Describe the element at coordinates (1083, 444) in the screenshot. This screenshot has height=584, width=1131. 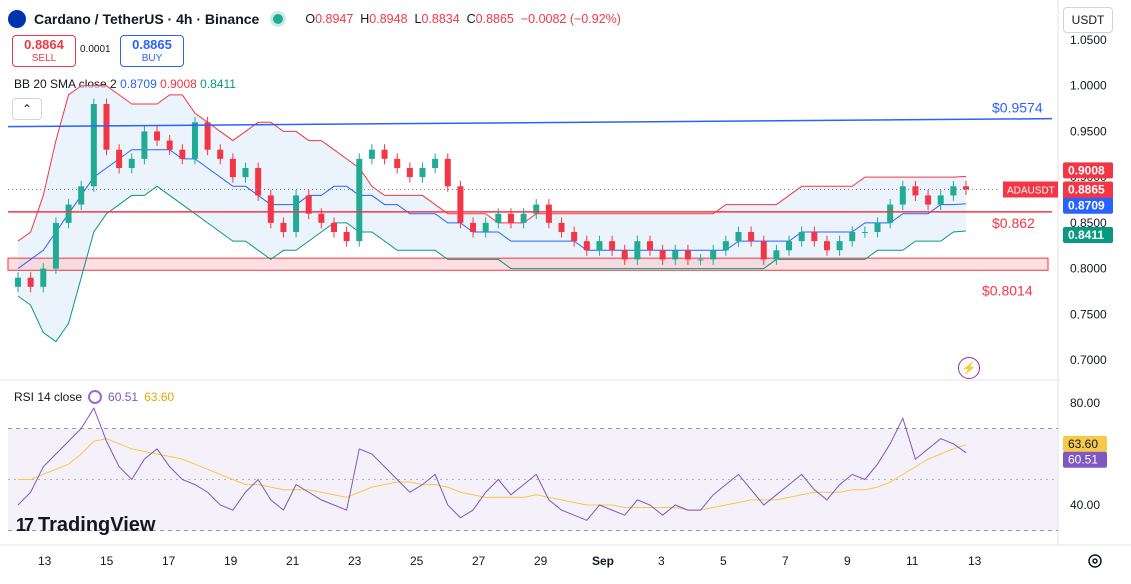
I see `rsi-ma-tag: 63.60` at that location.